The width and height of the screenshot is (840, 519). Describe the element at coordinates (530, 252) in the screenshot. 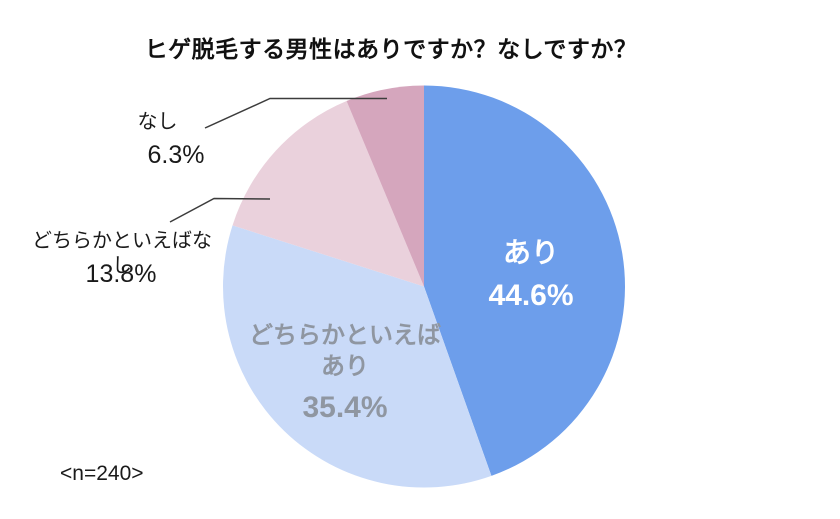

I see `slice-label-ari: あり` at that location.